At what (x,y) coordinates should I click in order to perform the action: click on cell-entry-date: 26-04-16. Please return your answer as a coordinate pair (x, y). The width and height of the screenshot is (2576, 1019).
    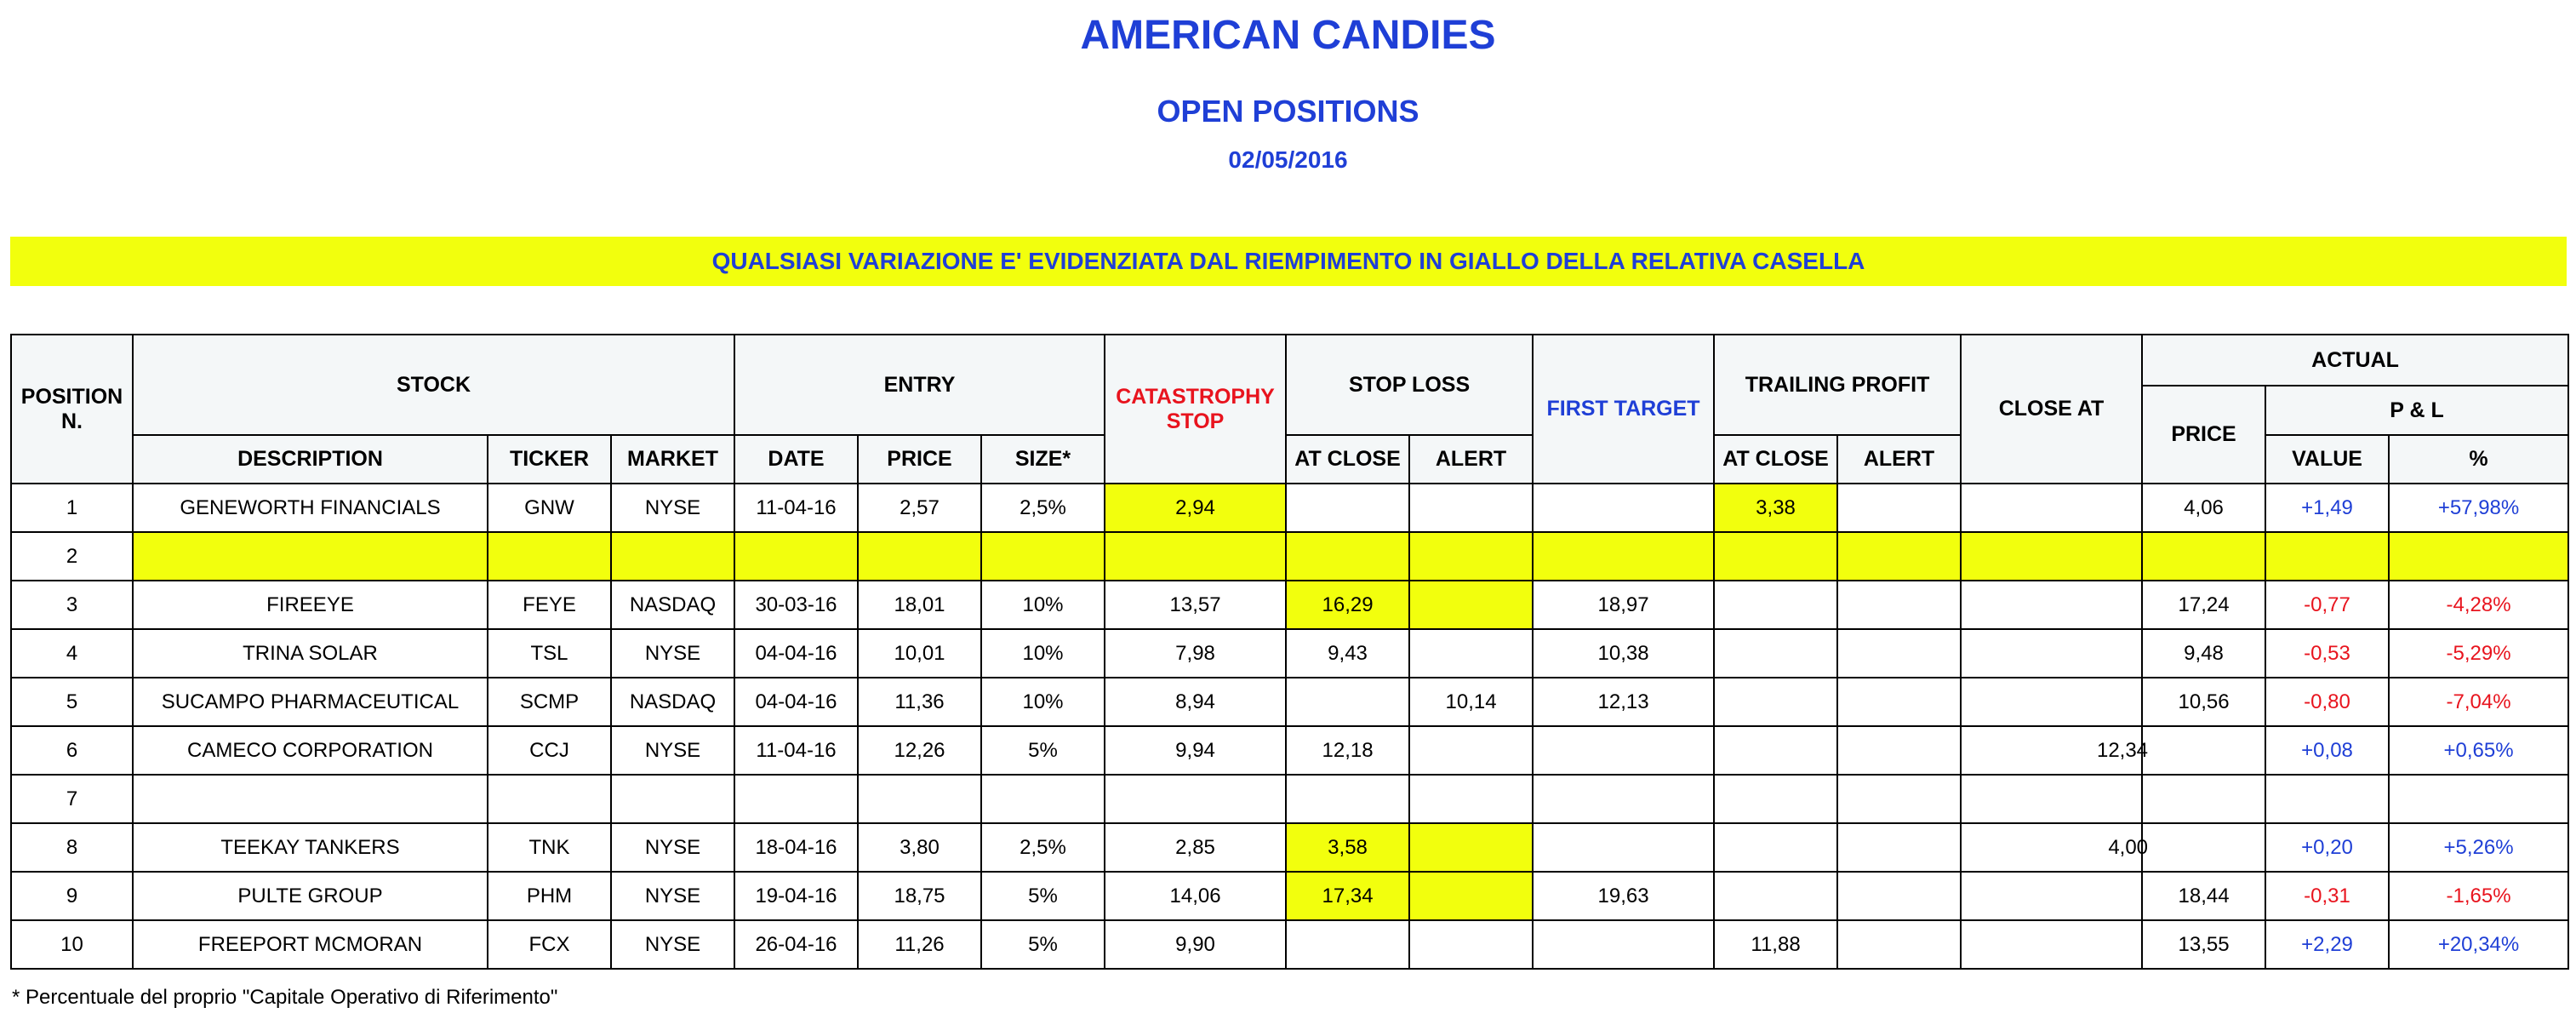
    Looking at the image, I should click on (796, 945).